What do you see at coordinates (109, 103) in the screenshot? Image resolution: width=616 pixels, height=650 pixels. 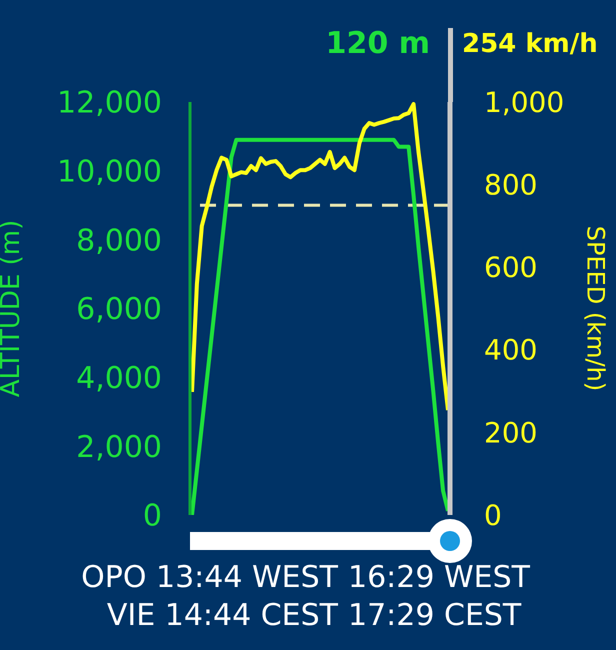 I see `y-tick-label: 12,000` at bounding box center [109, 103].